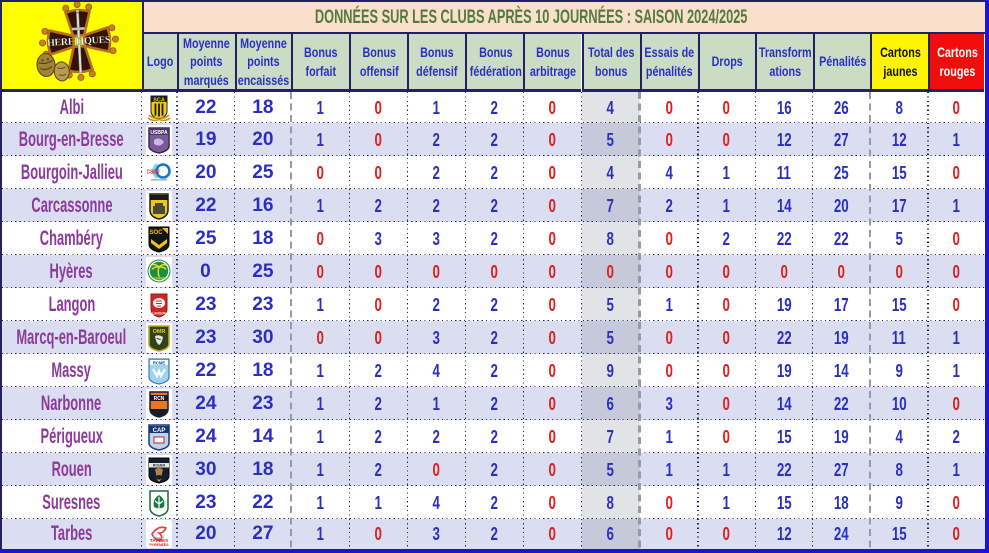  Describe the element at coordinates (159, 399) in the screenshot. I see `svg-text: RCN` at that location.